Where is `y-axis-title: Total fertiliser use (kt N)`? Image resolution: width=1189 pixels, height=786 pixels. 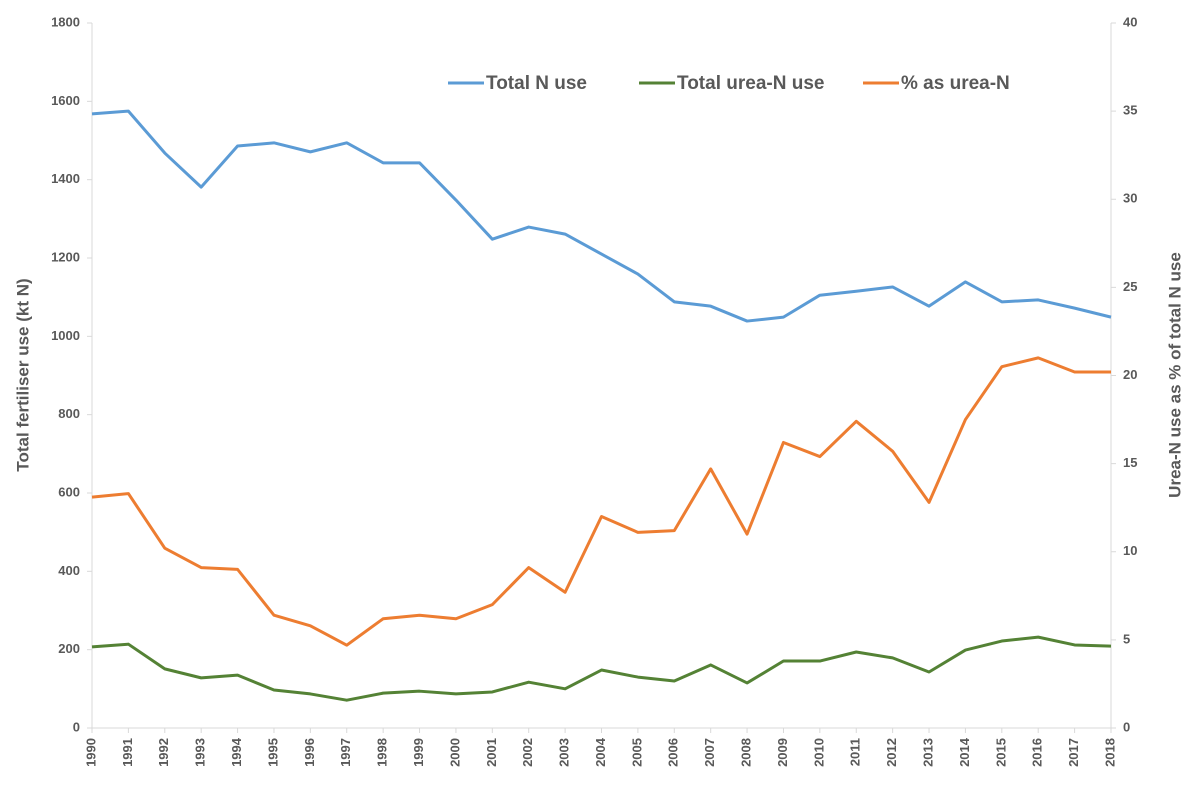
y-axis-title: Total fertiliser use (kt N) is located at coordinates (22, 374).